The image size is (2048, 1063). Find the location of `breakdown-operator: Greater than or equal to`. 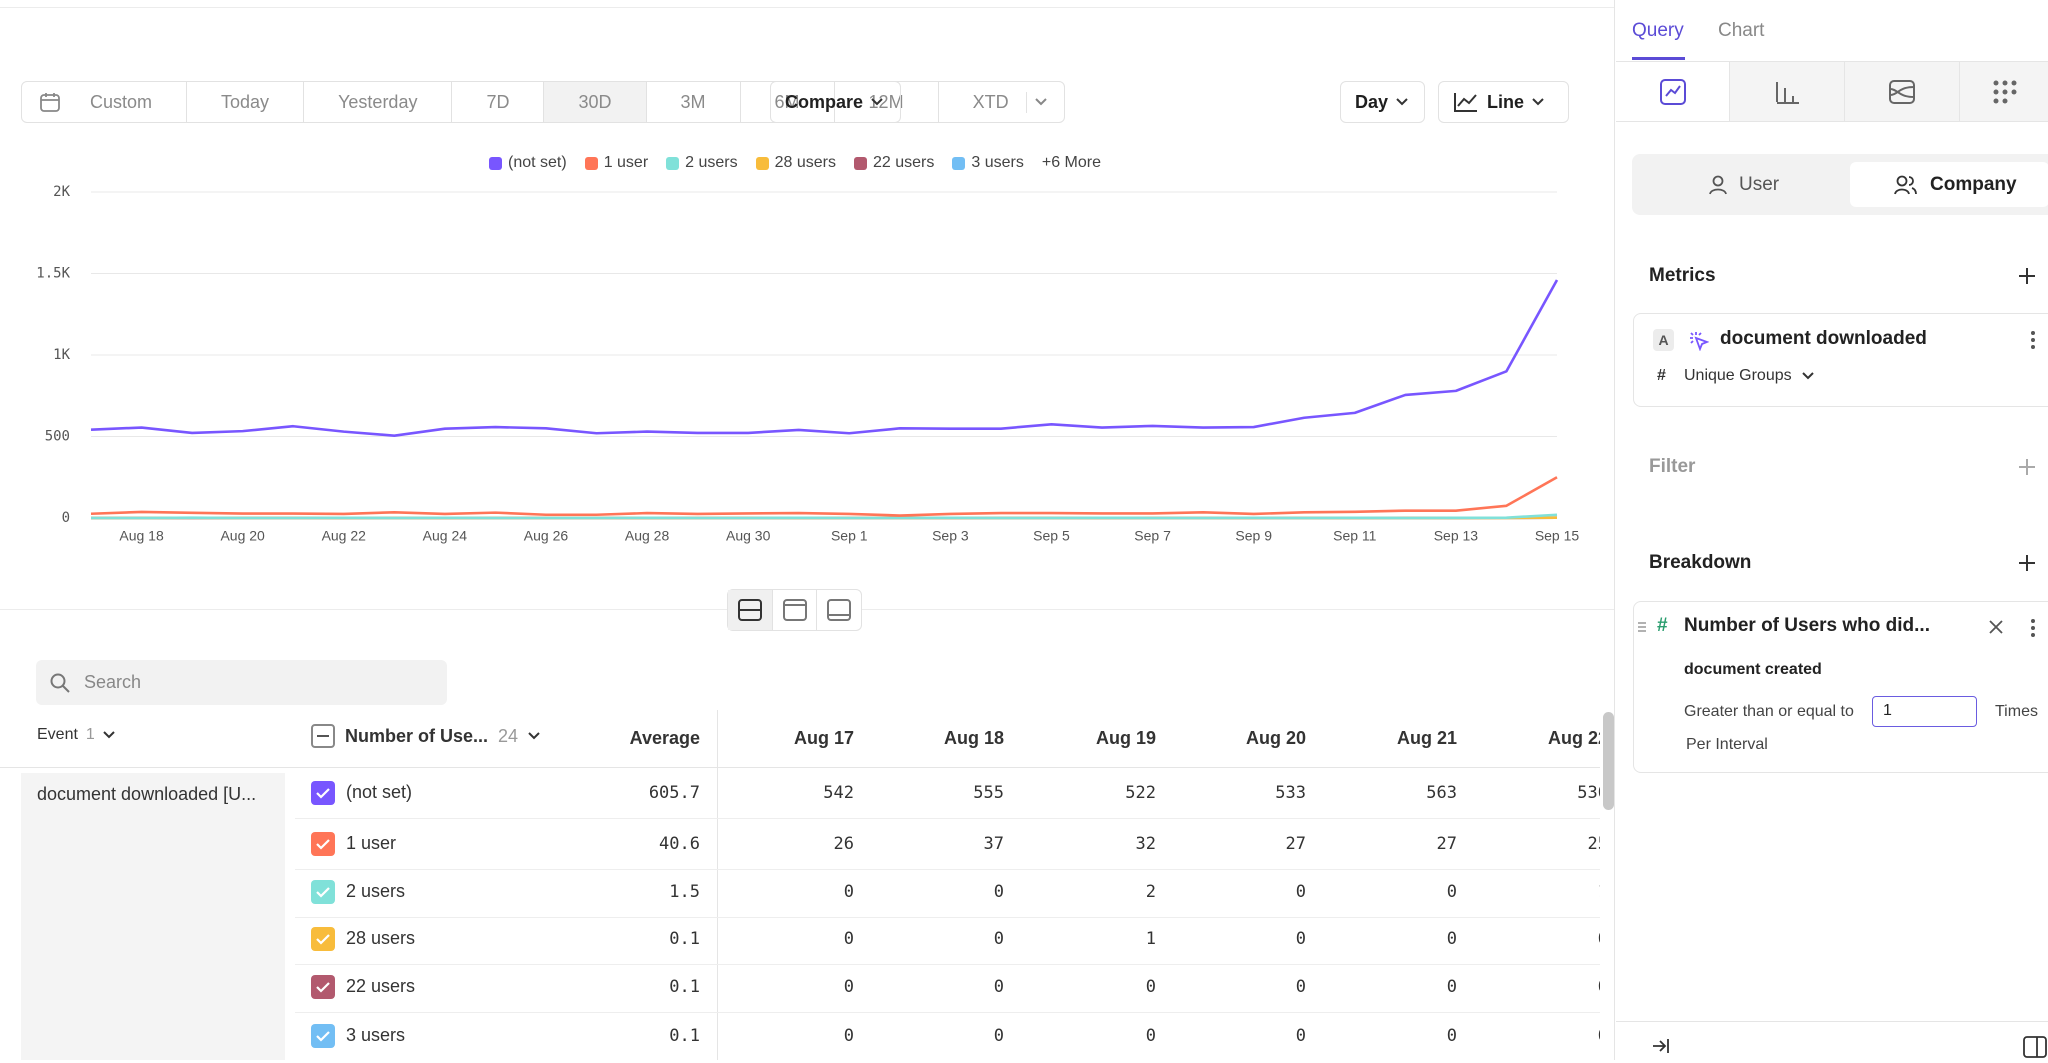

breakdown-operator: Greater than or equal to is located at coordinates (1769, 712).